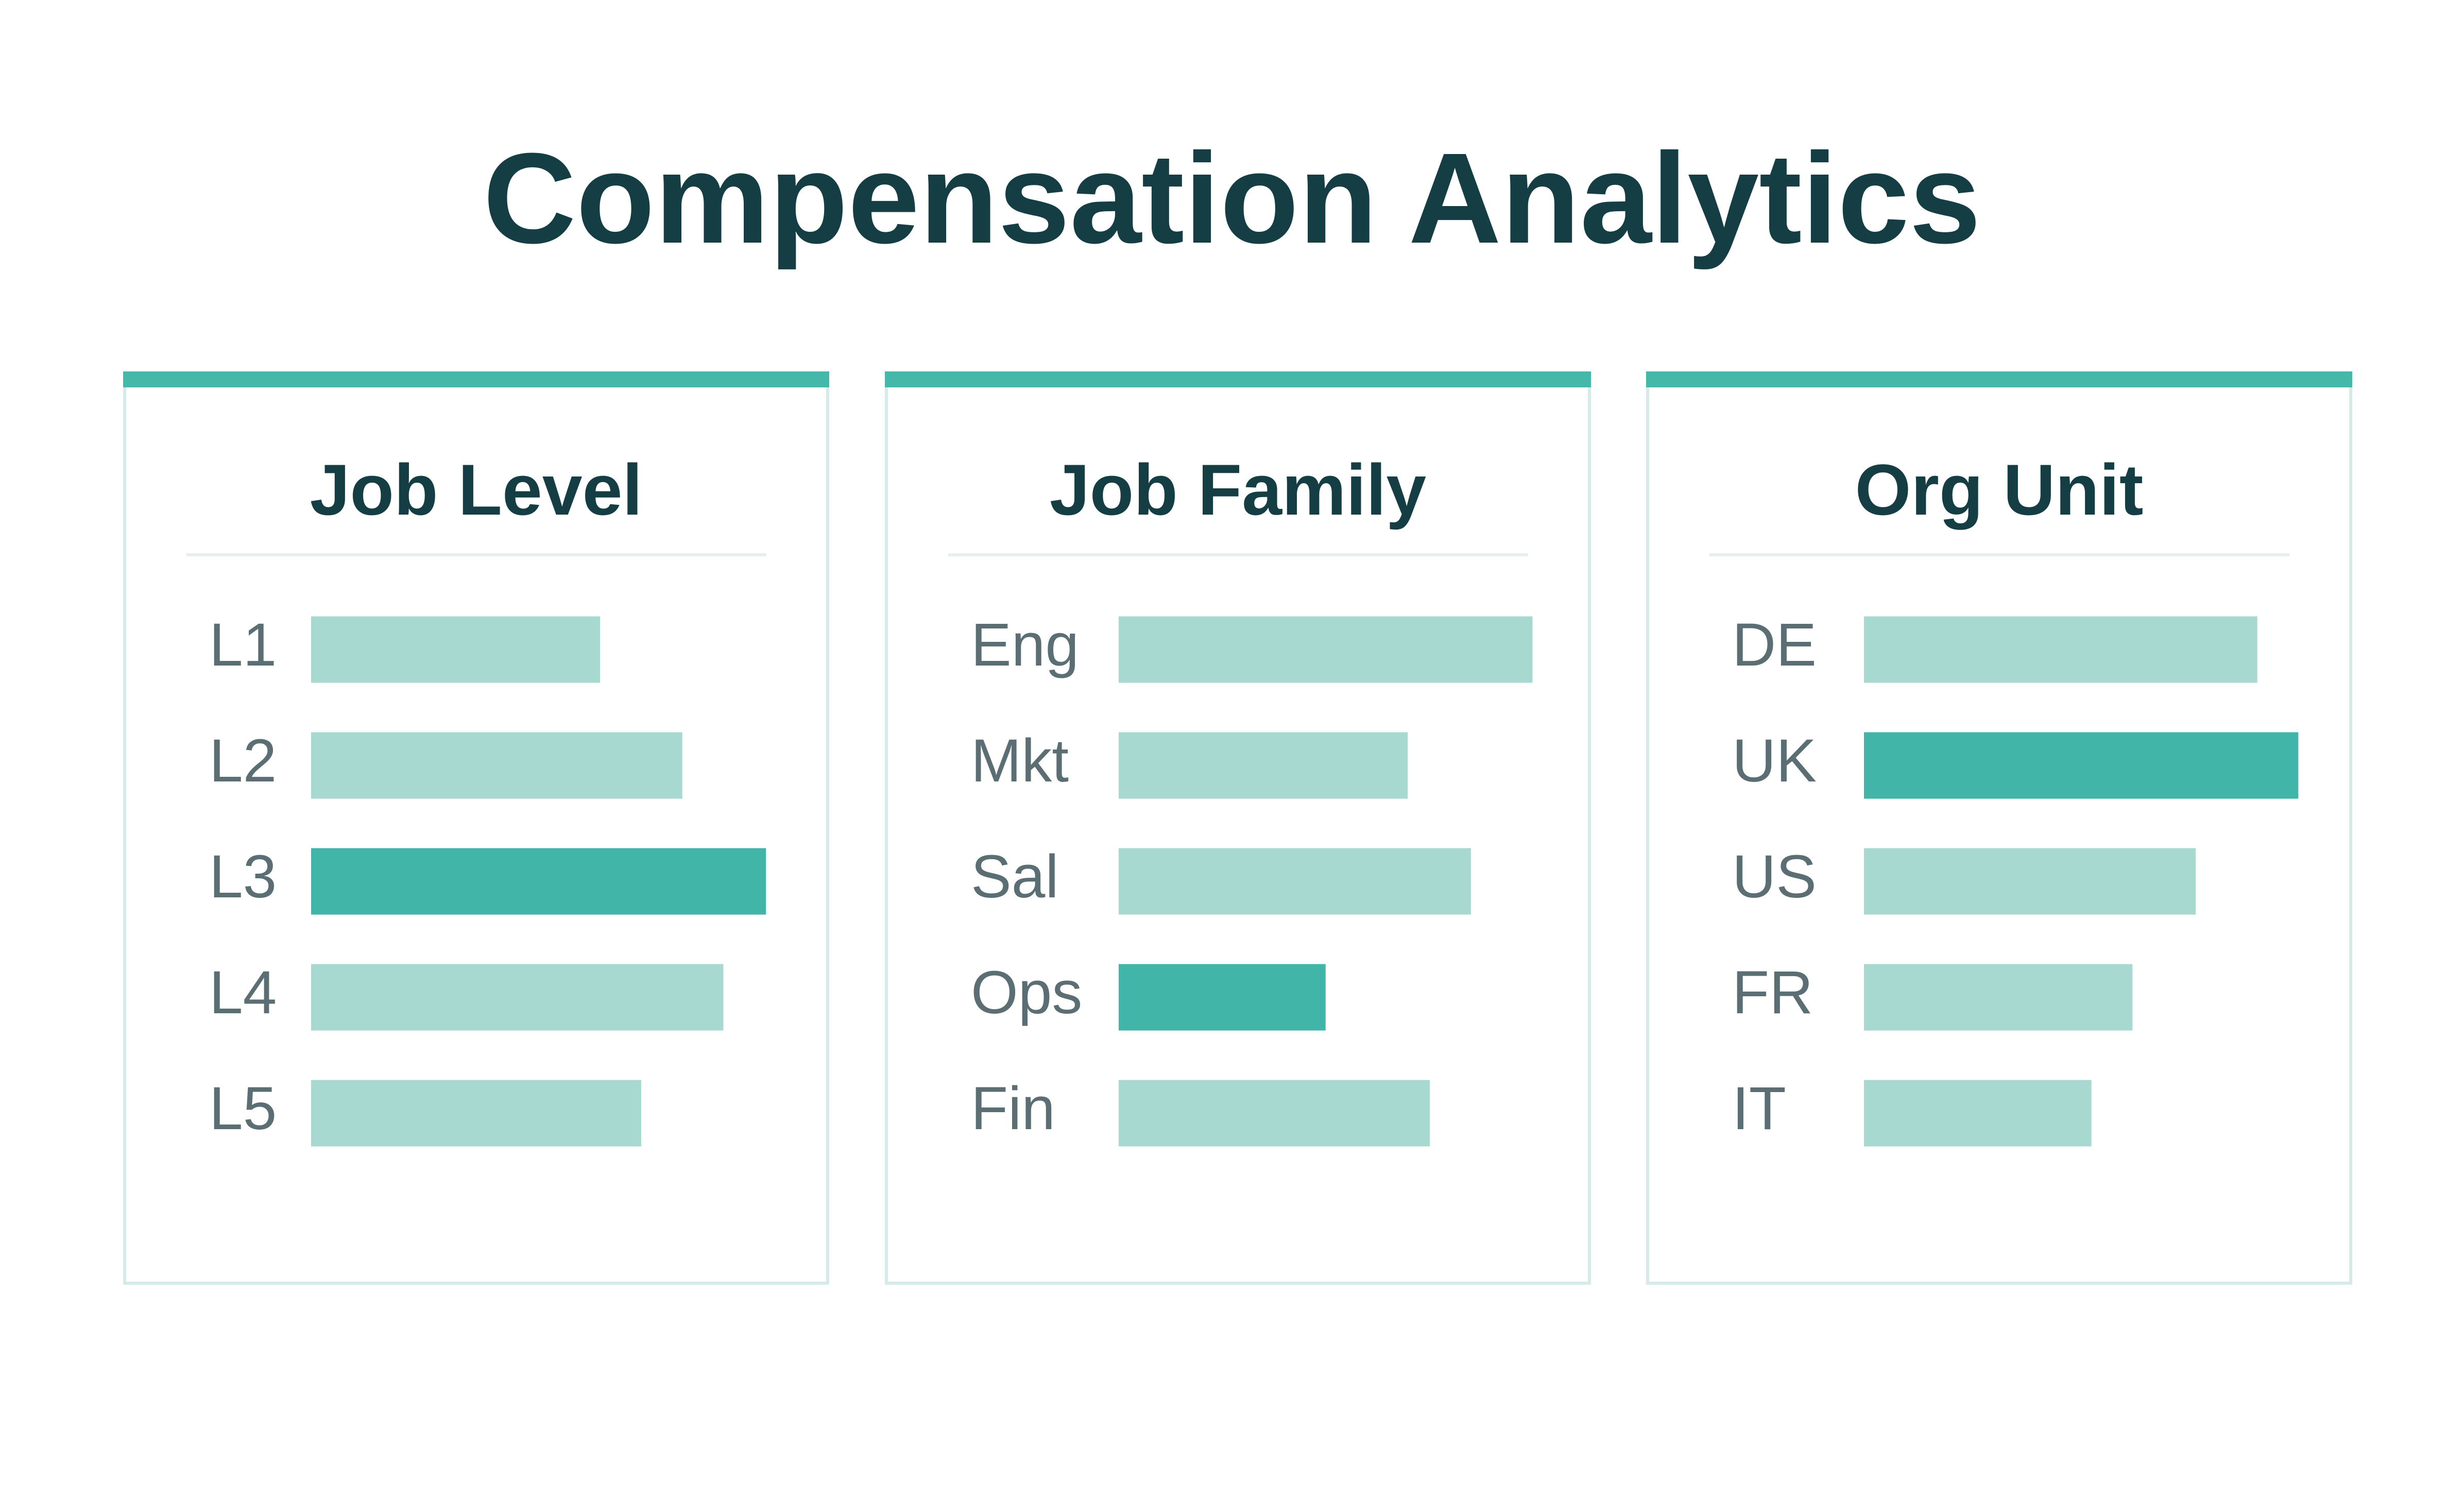 The width and height of the screenshot is (2464, 1498). Describe the element at coordinates (1774, 645) in the screenshot. I see `category-label: DE` at that location.